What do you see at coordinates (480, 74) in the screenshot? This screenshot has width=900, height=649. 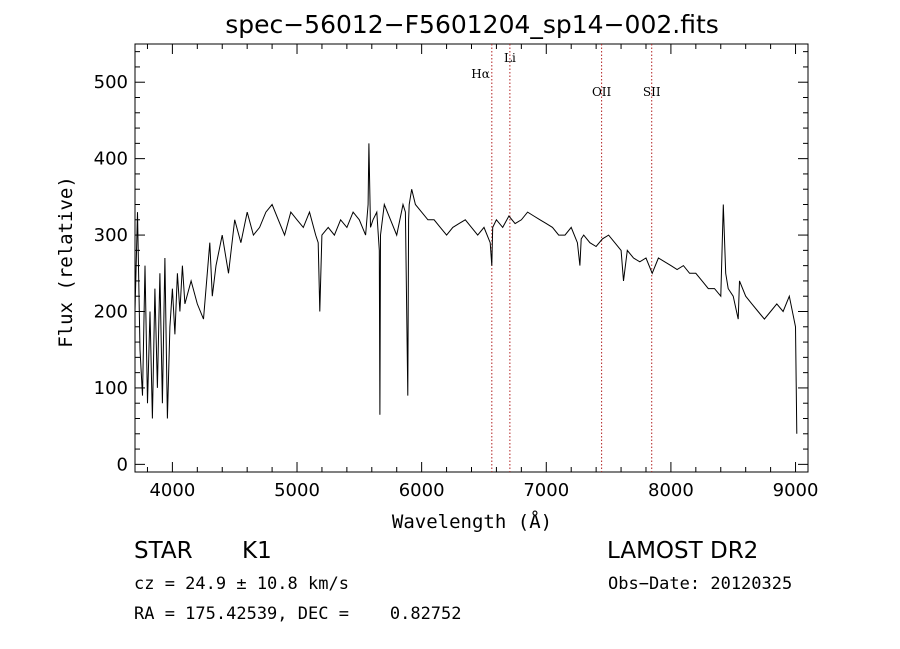 I see `line-marker-label: Hα` at bounding box center [480, 74].